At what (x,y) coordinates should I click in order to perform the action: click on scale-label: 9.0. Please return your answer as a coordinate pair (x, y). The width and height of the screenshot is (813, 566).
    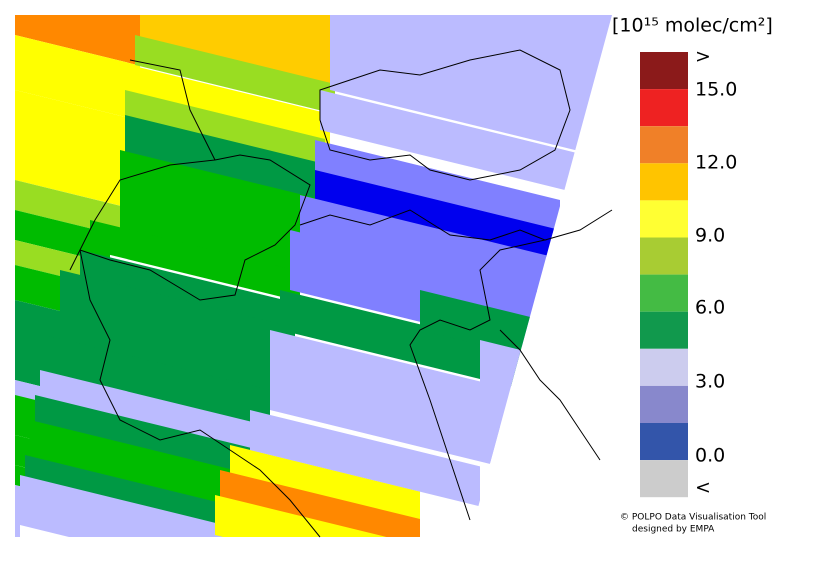
    Looking at the image, I should click on (710, 236).